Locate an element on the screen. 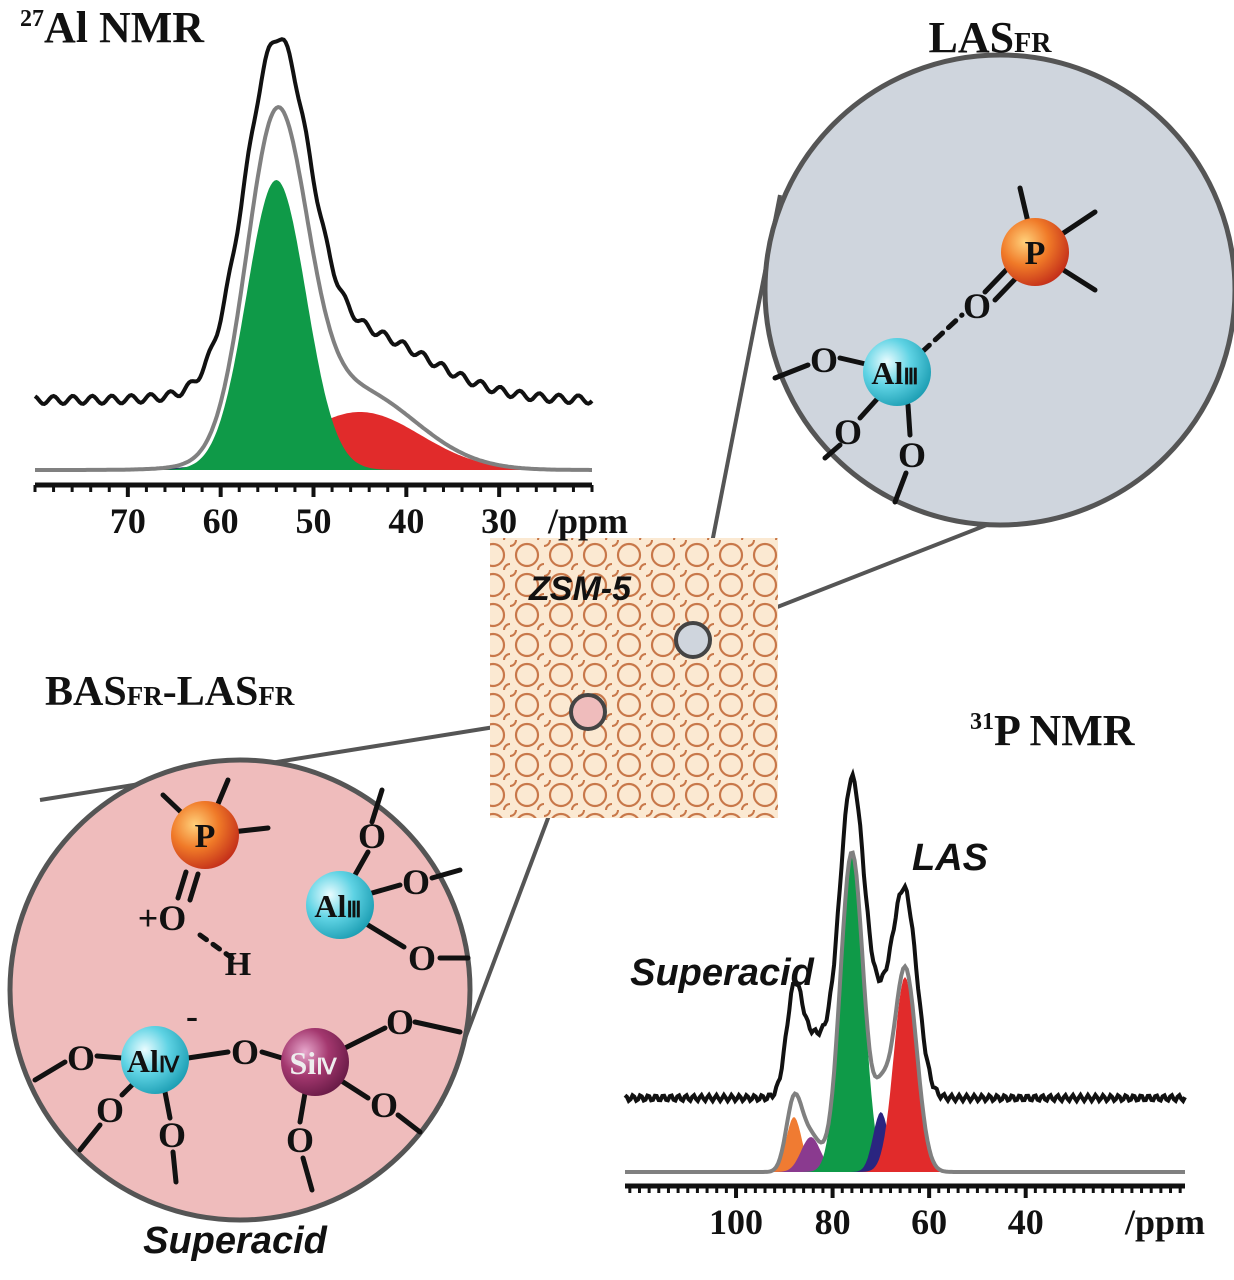 This screenshot has width=1234, height=1280. zsm5-framework is located at coordinates (634, 678).